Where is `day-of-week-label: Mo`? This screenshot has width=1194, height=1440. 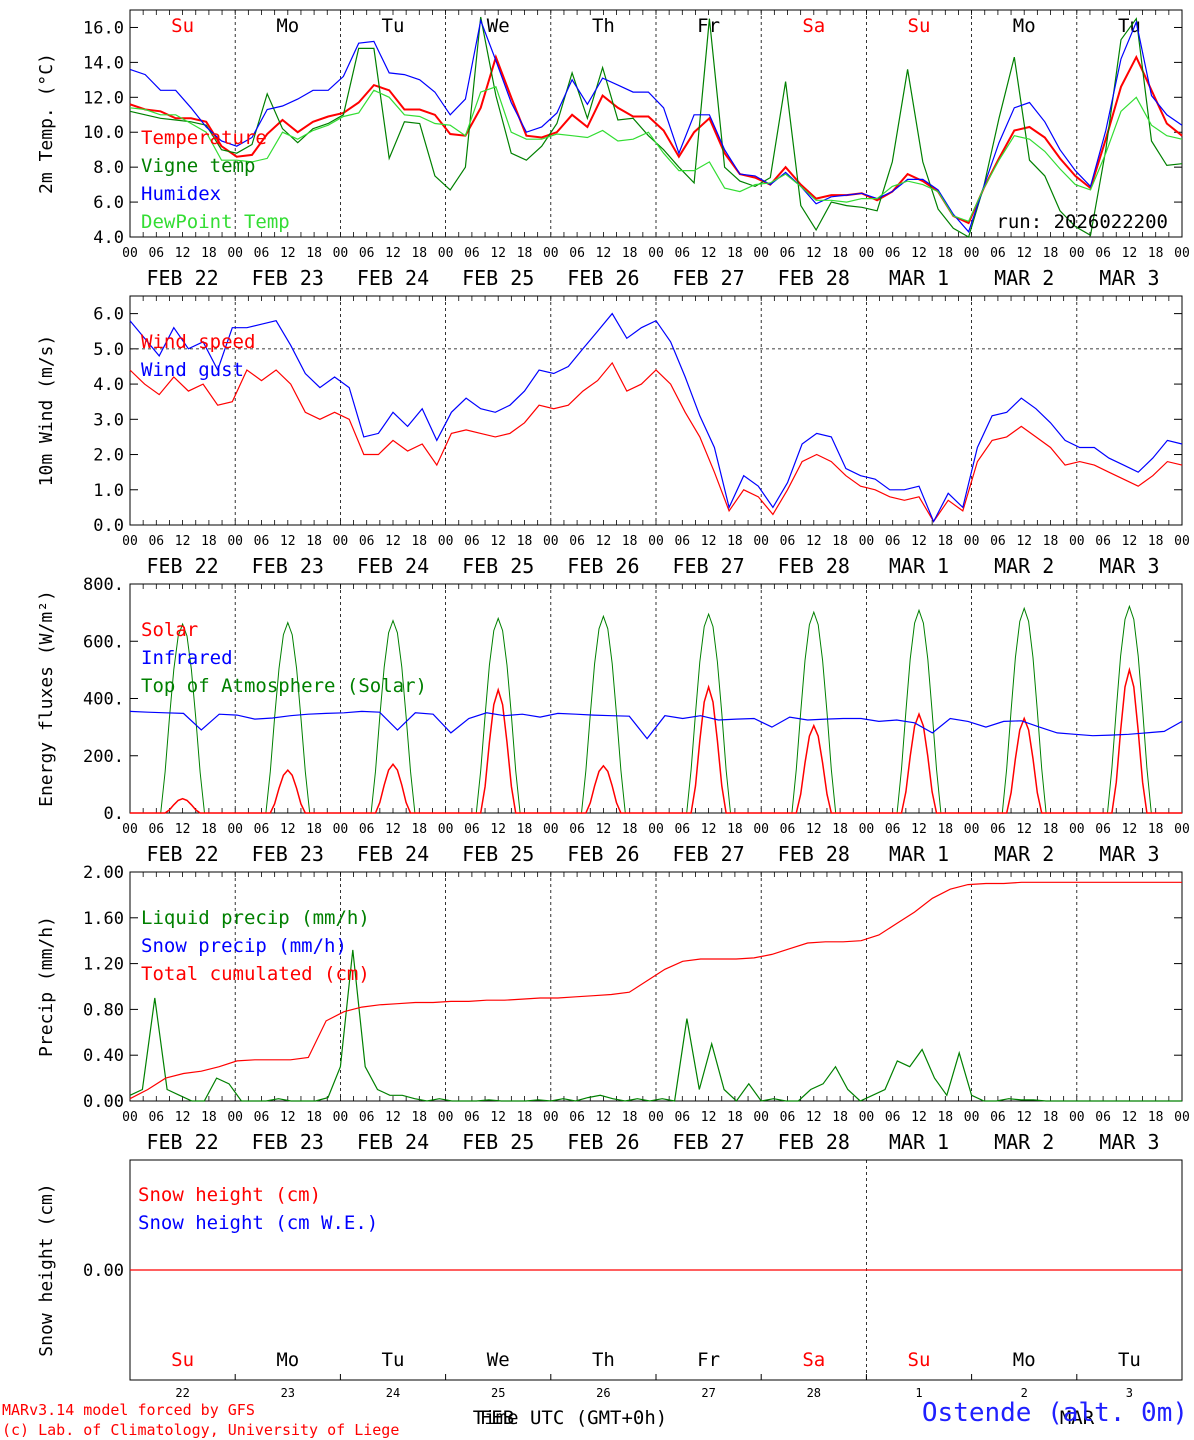 day-of-week-label: Mo is located at coordinates (1024, 1360).